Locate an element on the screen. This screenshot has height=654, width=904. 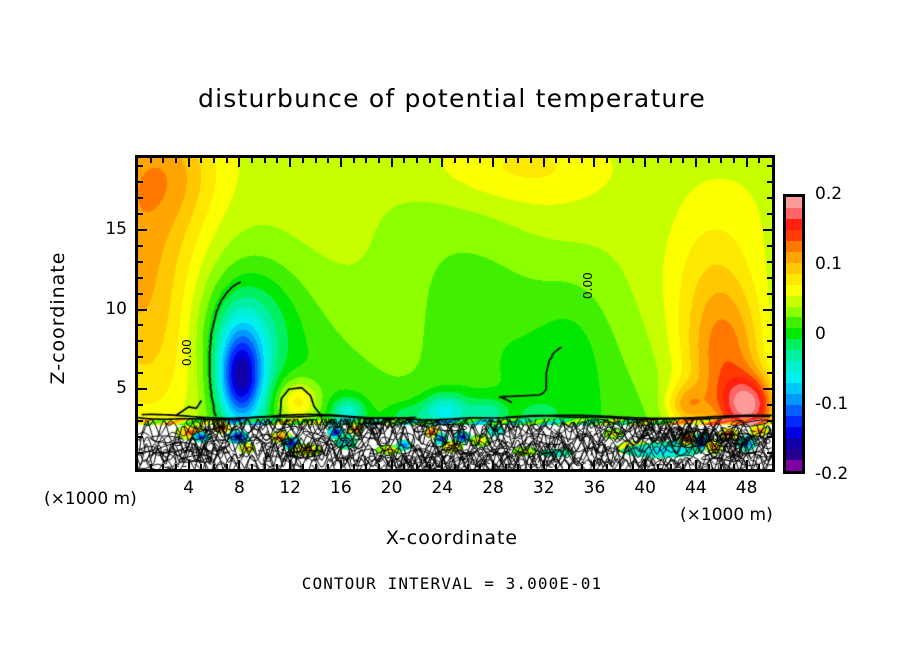
colorbar-group: 0.2 0.1 0 -0.1 -0.2 is located at coordinates (815, 334).